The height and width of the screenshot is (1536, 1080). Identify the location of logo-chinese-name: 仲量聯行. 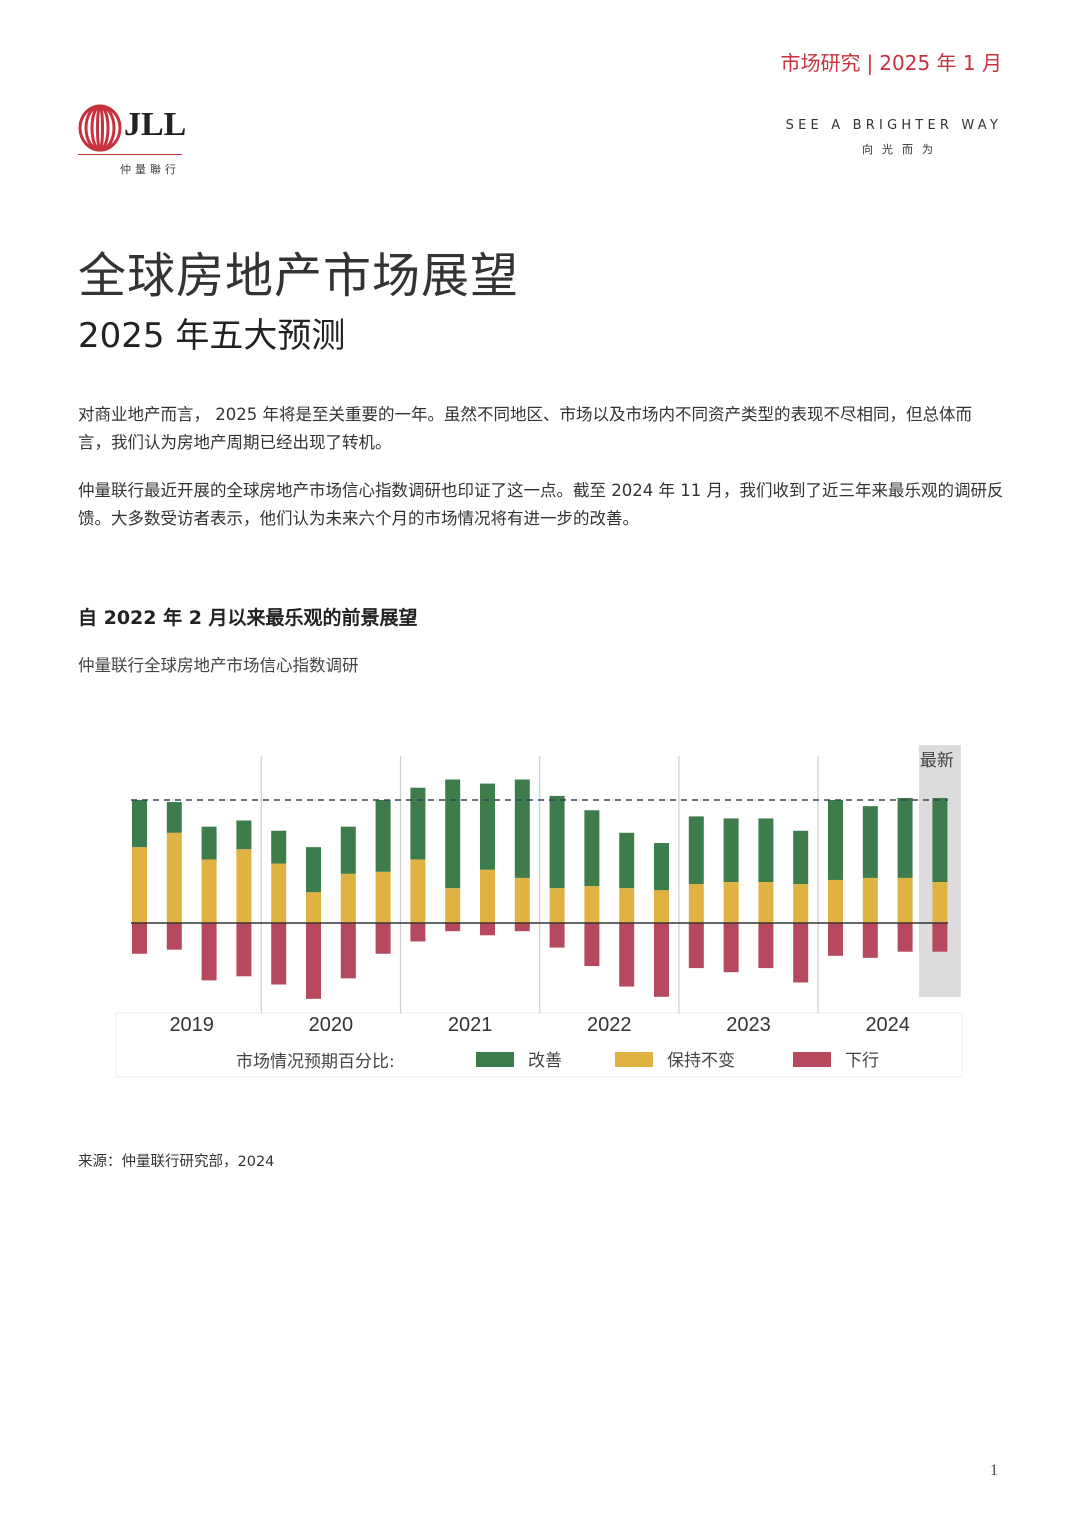
(150, 169).